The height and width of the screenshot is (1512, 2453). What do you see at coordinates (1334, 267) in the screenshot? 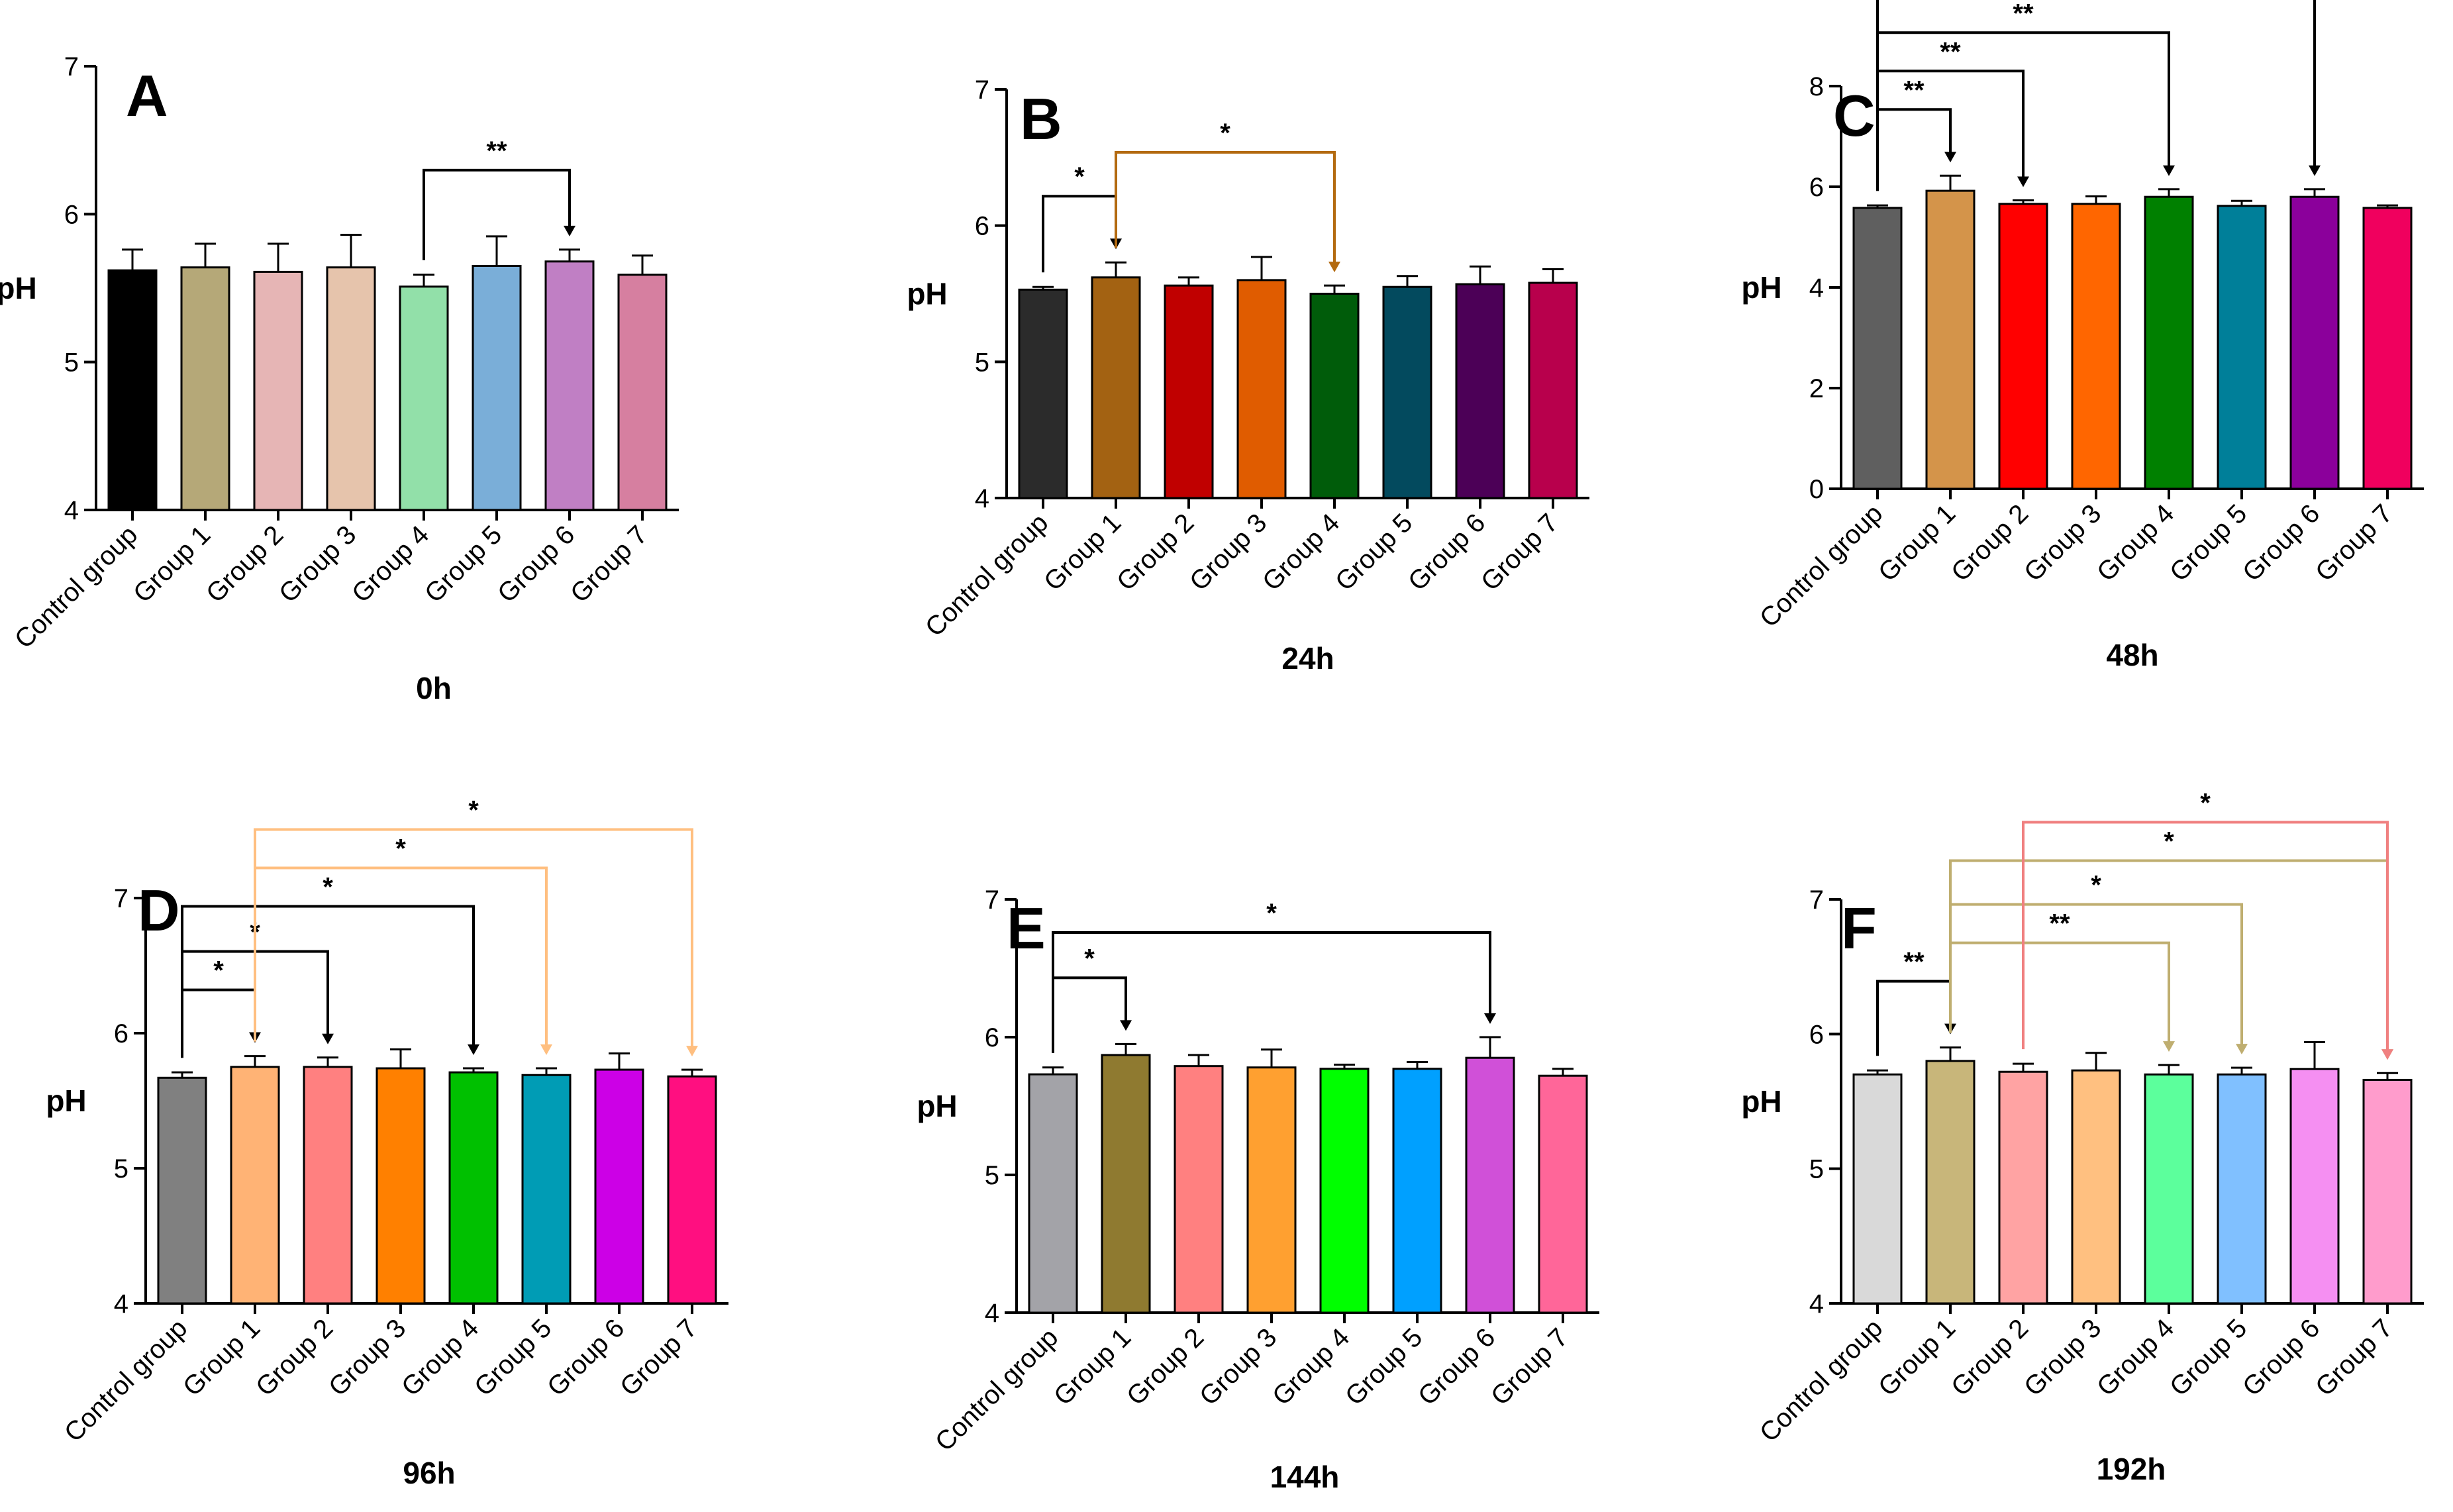
I see `panel-b-comparison-arrowhead` at bounding box center [1334, 267].